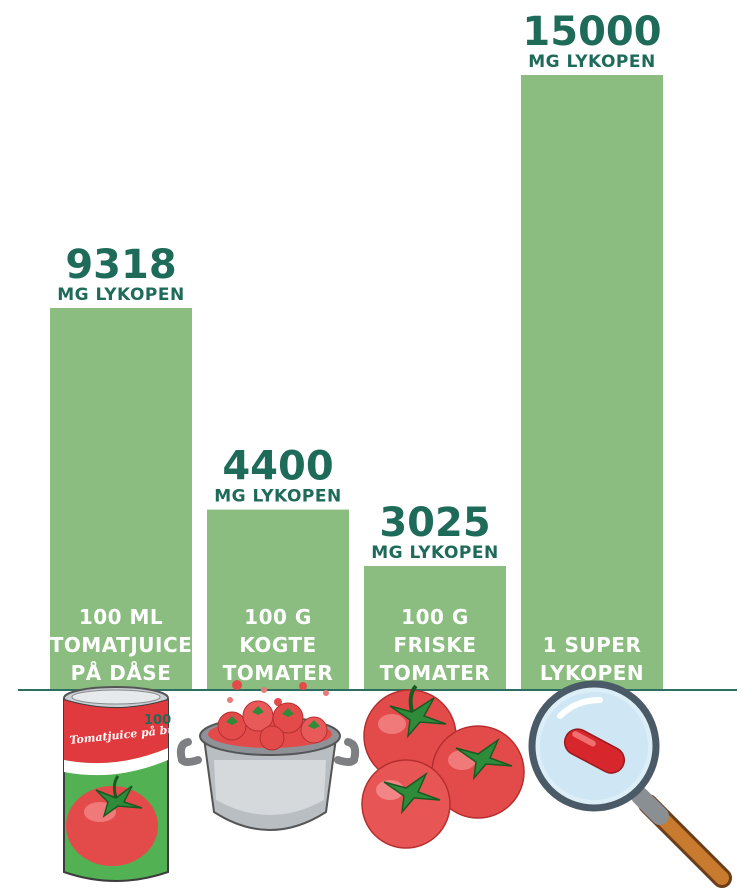 This screenshot has width=755, height=892. I want to click on bar-category-label: 100 ML, so click(121, 617).